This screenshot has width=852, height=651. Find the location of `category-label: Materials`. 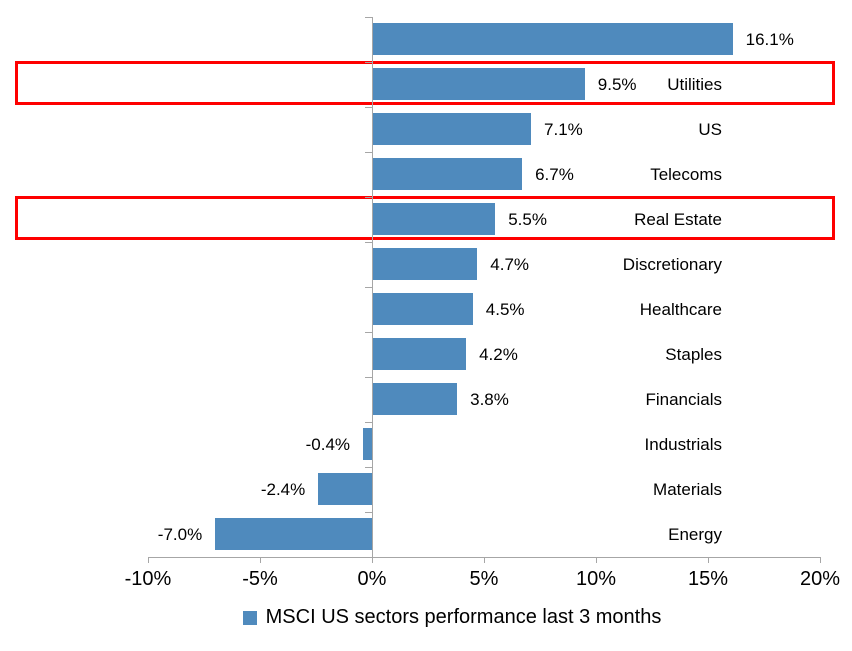

category-label: Materials is located at coordinates (687, 489).